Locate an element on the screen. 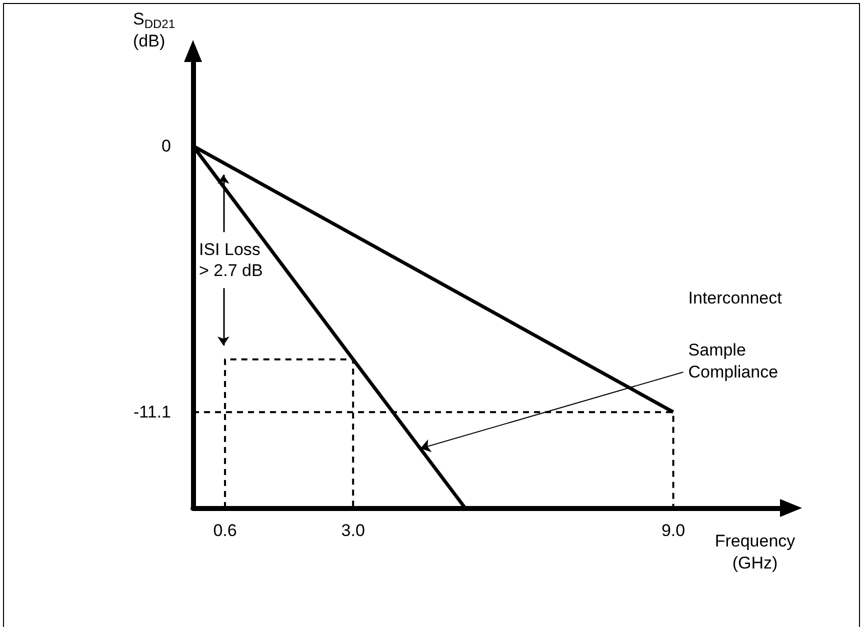  annotation: ISI Loss > 2.7 dB is located at coordinates (232, 260).